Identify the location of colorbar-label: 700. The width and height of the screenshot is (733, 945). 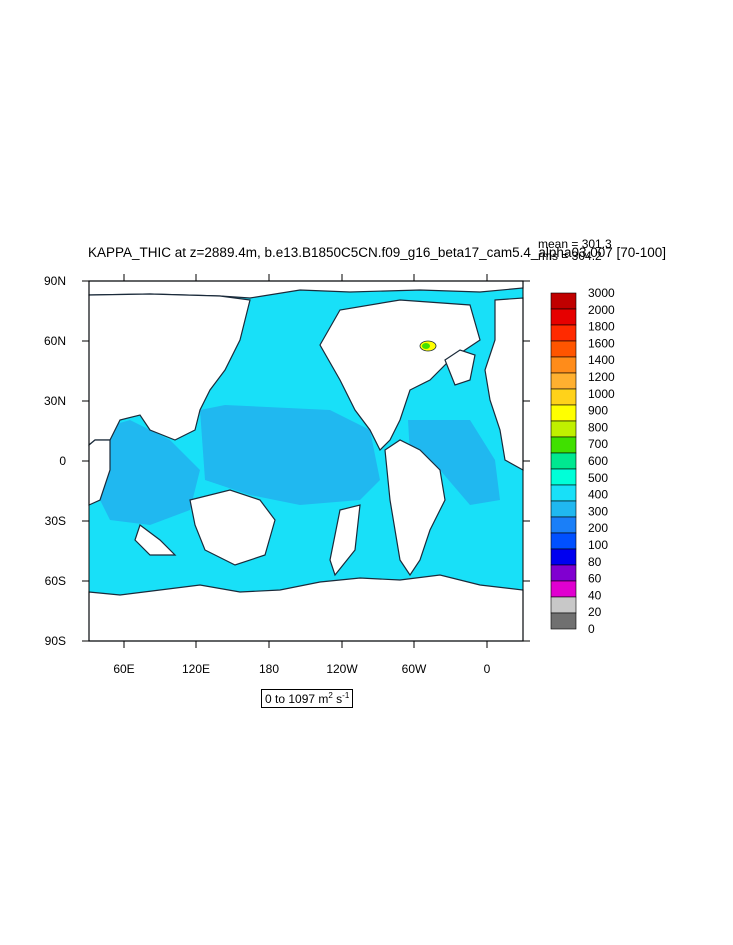
(598, 444).